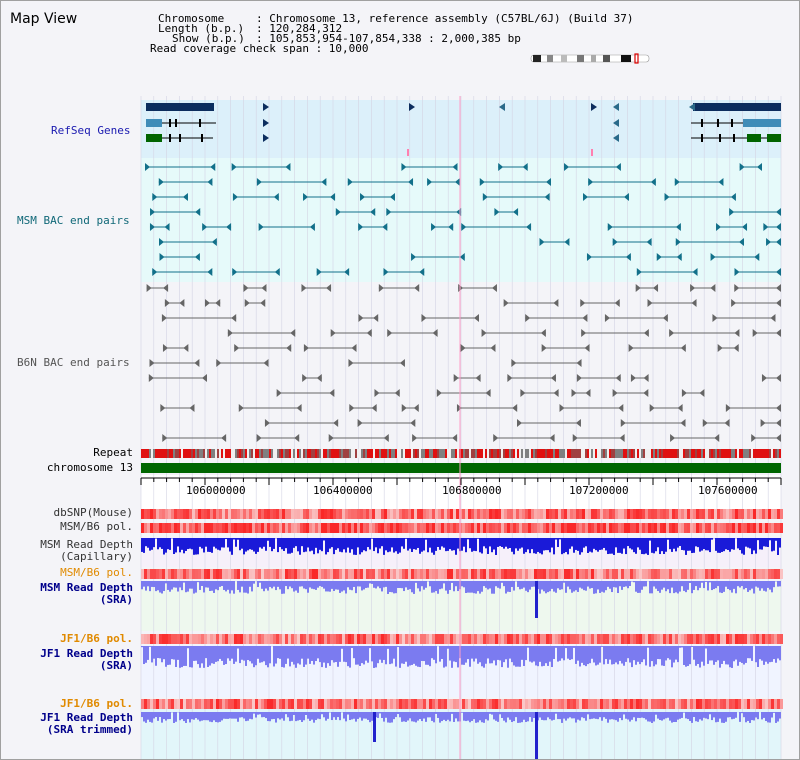 This screenshot has width=800, height=760. I want to click on msm-bac-label: MSM BAC end pairs, so click(73, 220).